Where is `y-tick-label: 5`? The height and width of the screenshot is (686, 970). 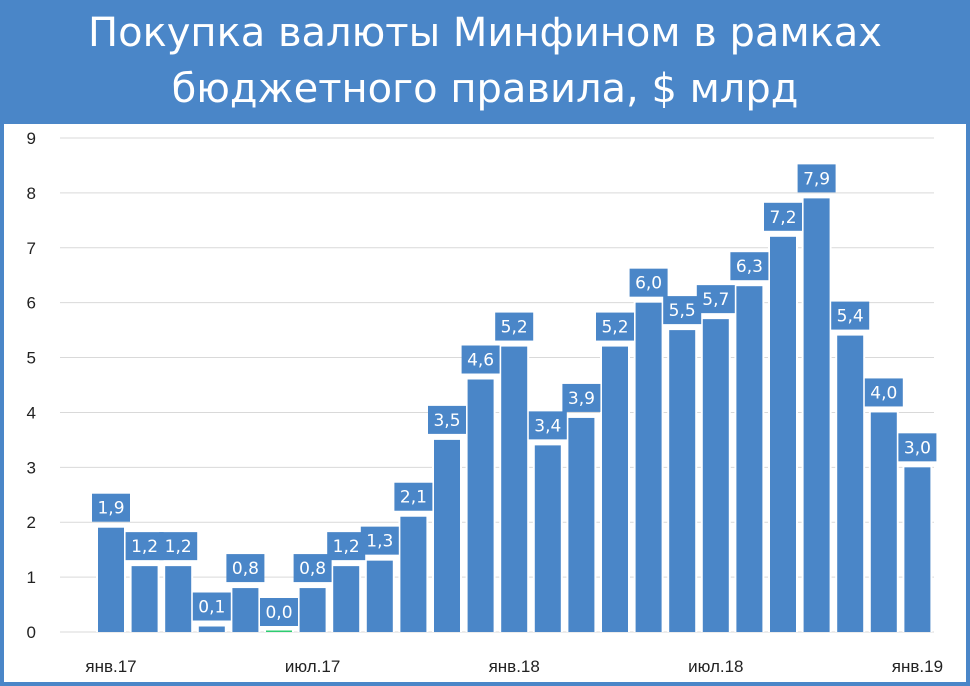
y-tick-label: 5 is located at coordinates (31, 358).